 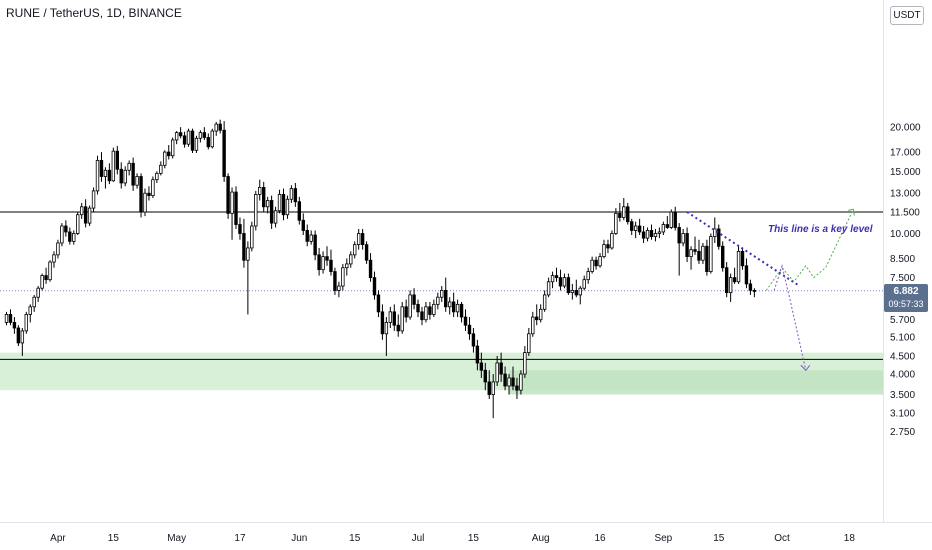 I want to click on current-price: 6.882, so click(x=906, y=291).